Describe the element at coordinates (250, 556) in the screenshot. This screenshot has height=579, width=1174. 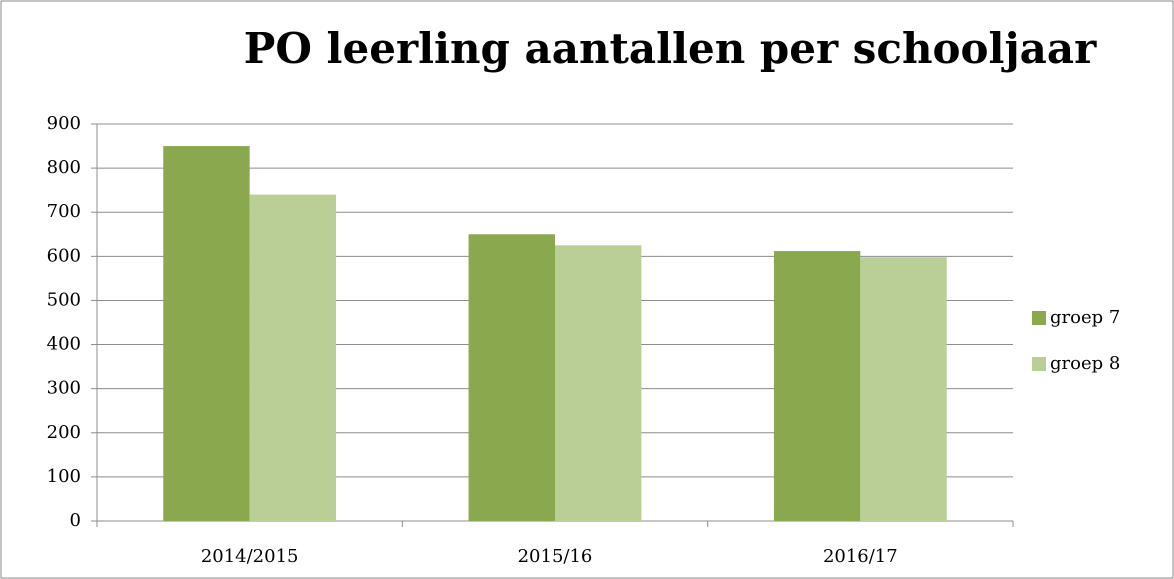
I see `x-tick-label: 2014/2015` at that location.